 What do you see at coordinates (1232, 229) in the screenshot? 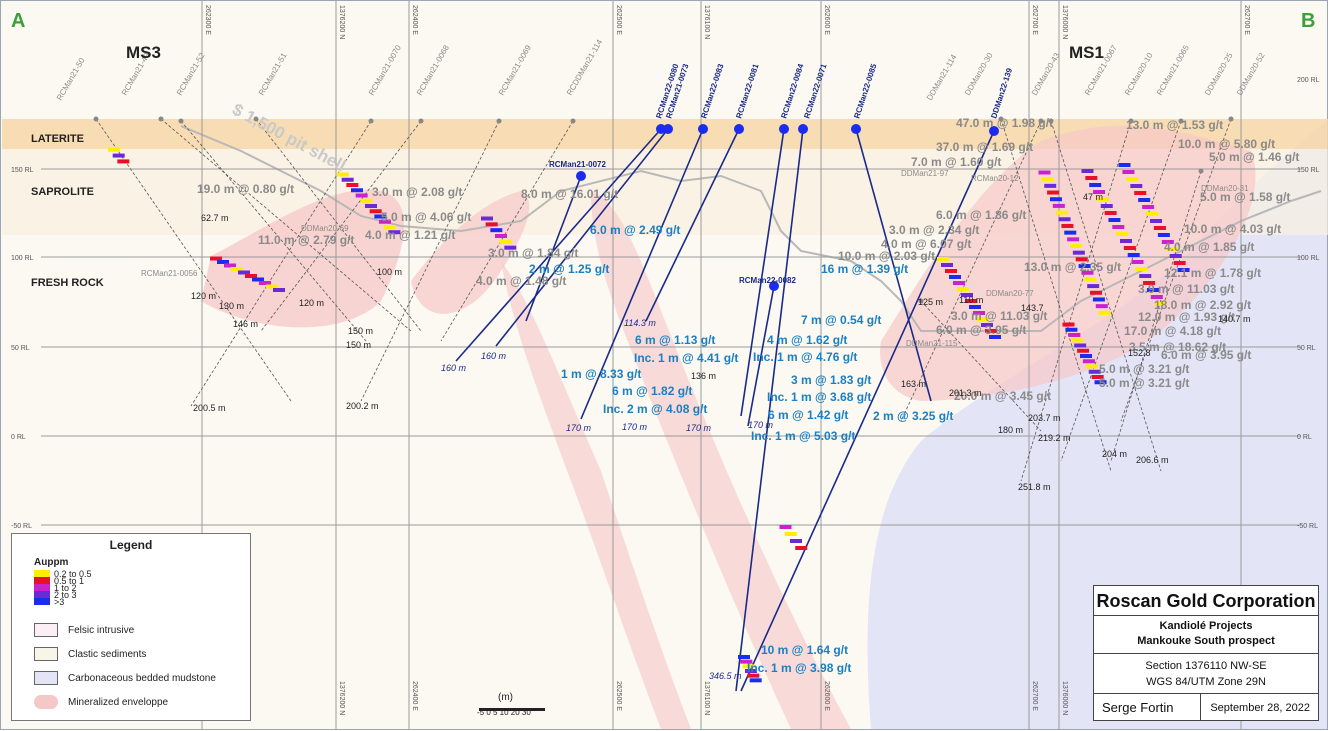
I see `historic-intercept-label: 10.0 m @ 4.03 g/t` at bounding box center [1232, 229].